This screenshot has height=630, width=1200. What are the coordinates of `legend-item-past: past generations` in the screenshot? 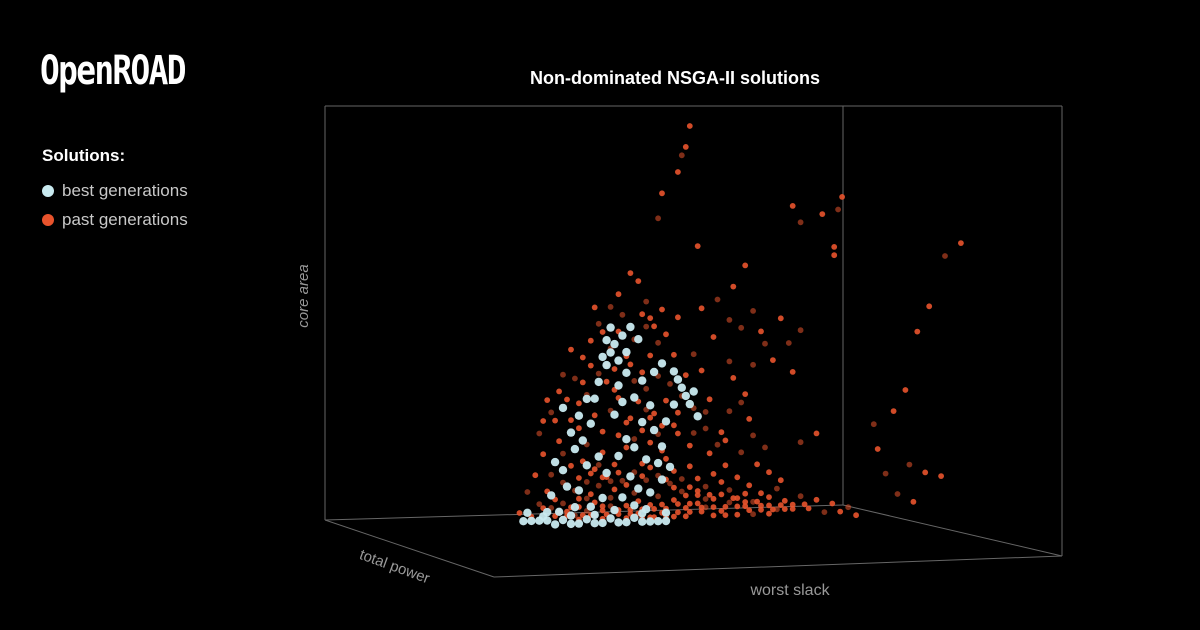 It's located at (115, 219).